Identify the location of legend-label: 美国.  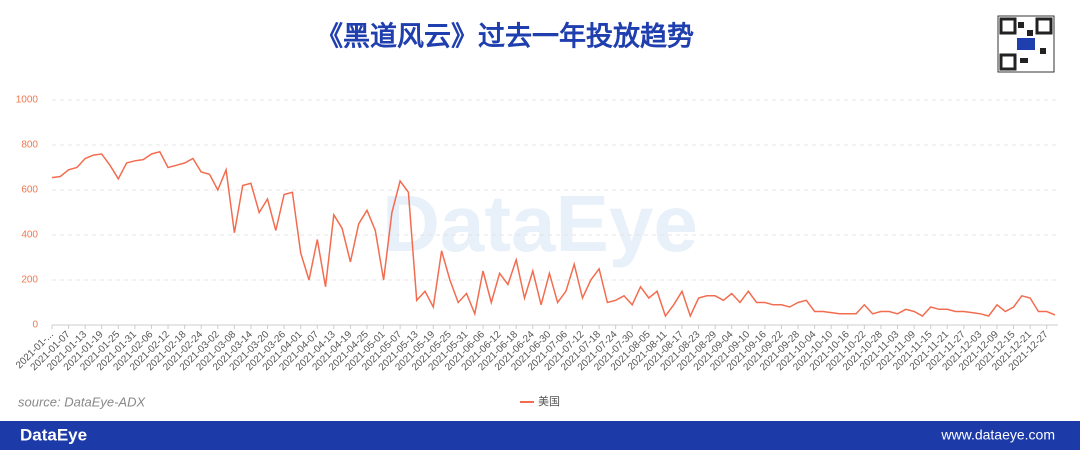
(549, 401).